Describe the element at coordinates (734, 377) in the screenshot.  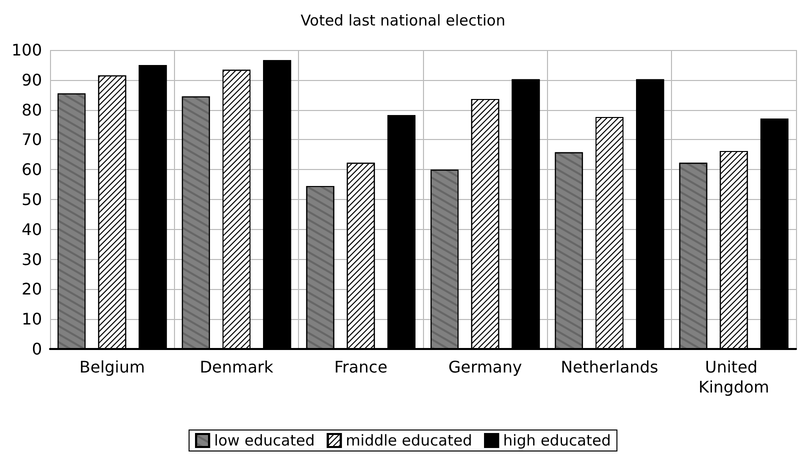
I see `x-tick-label: United Kingdom` at that location.